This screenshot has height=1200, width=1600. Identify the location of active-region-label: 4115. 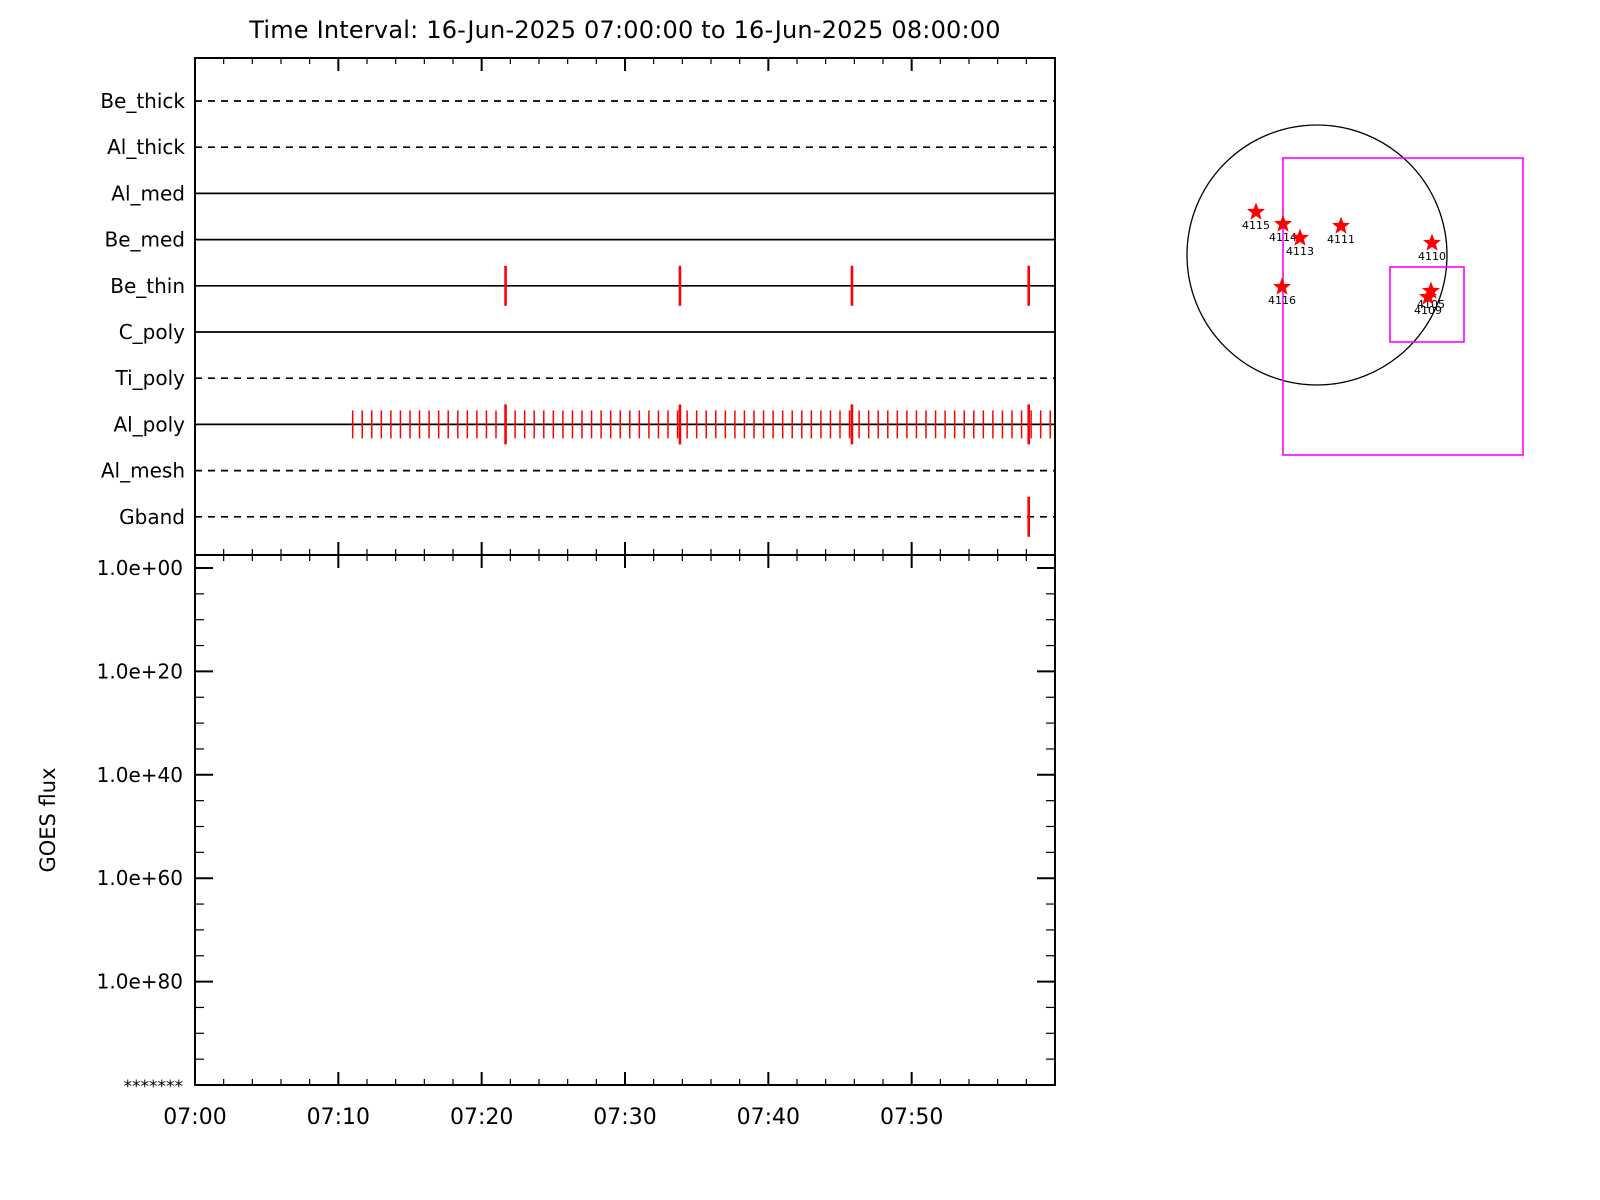
(1256, 225).